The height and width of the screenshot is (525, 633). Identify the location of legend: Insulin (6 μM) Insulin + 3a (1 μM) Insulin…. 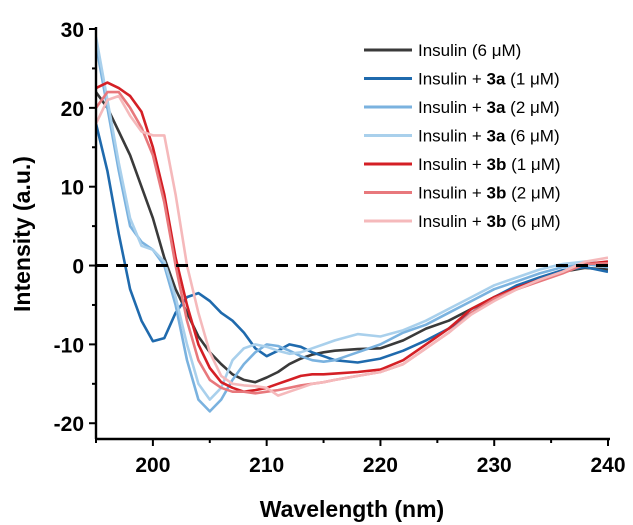
(462, 136).